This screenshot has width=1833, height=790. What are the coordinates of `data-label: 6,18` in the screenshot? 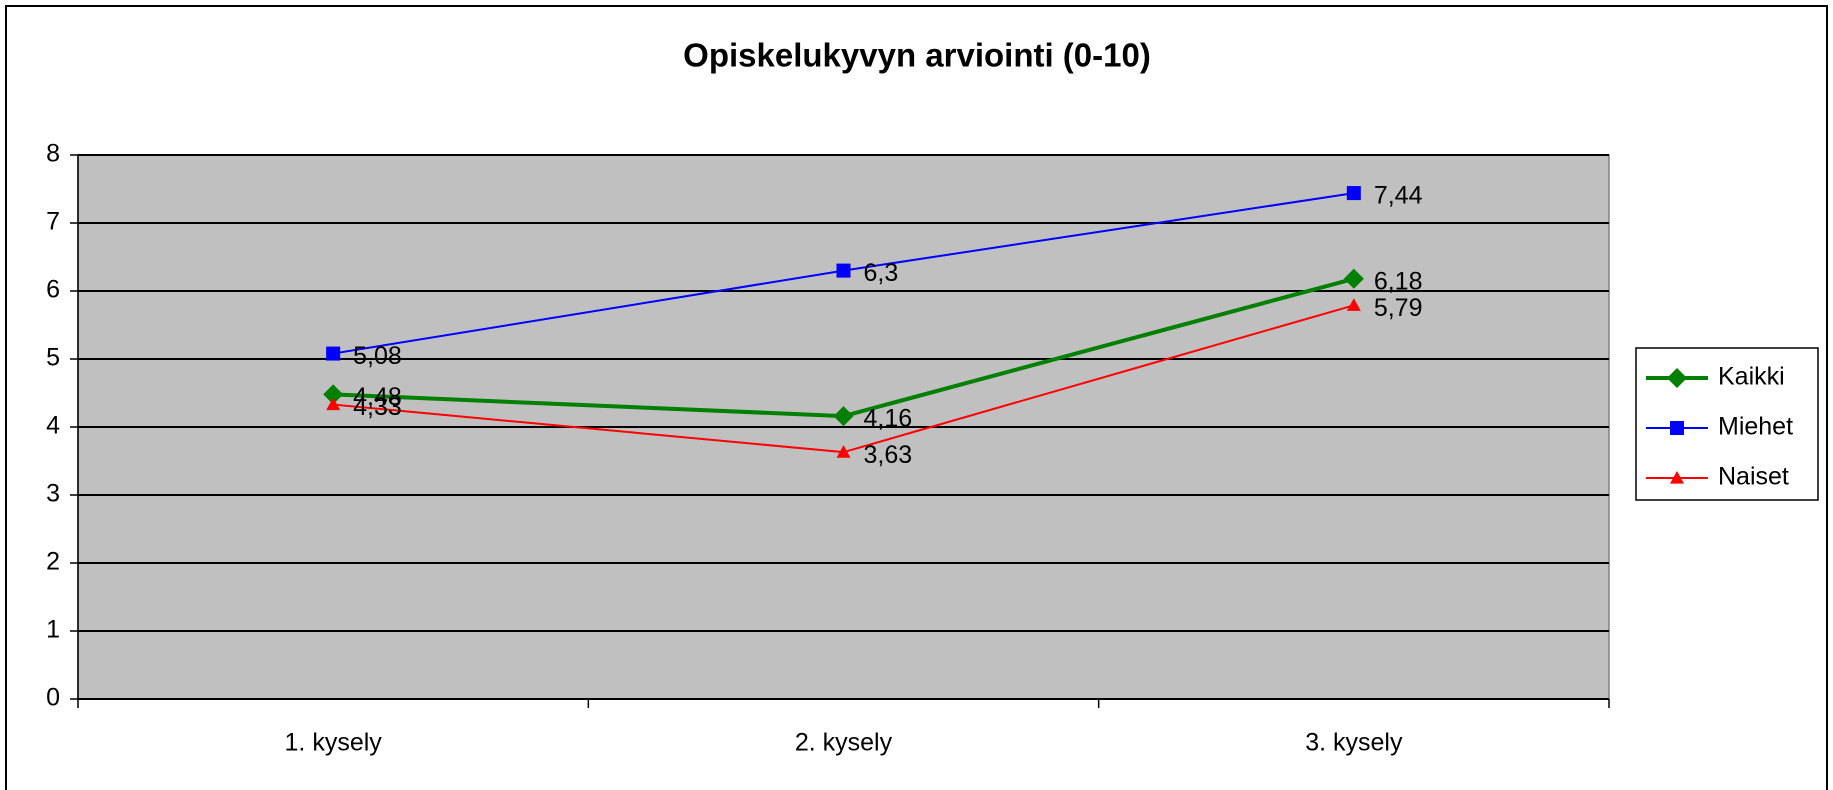 It's located at (1398, 281).